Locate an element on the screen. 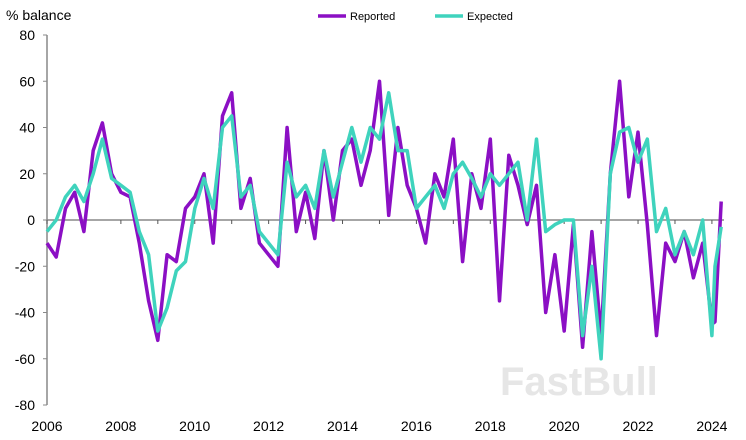 The height and width of the screenshot is (440, 746). legend-label: Expected is located at coordinates (490, 17).